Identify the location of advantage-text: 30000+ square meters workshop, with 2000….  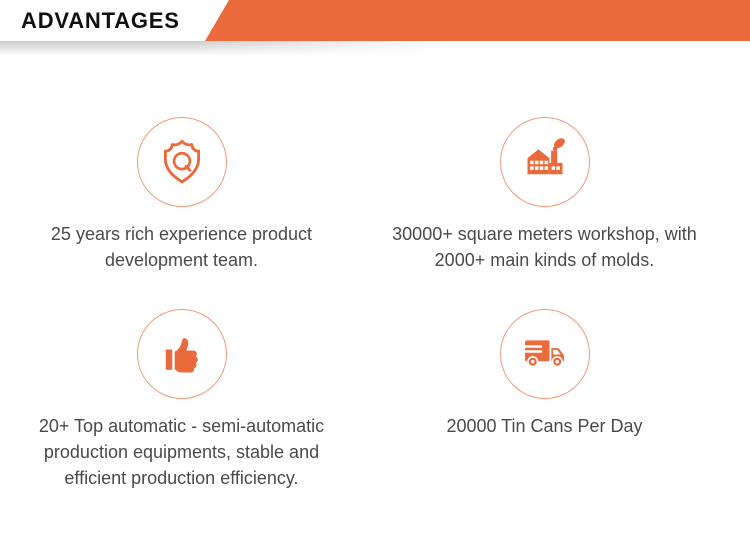
(544, 247).